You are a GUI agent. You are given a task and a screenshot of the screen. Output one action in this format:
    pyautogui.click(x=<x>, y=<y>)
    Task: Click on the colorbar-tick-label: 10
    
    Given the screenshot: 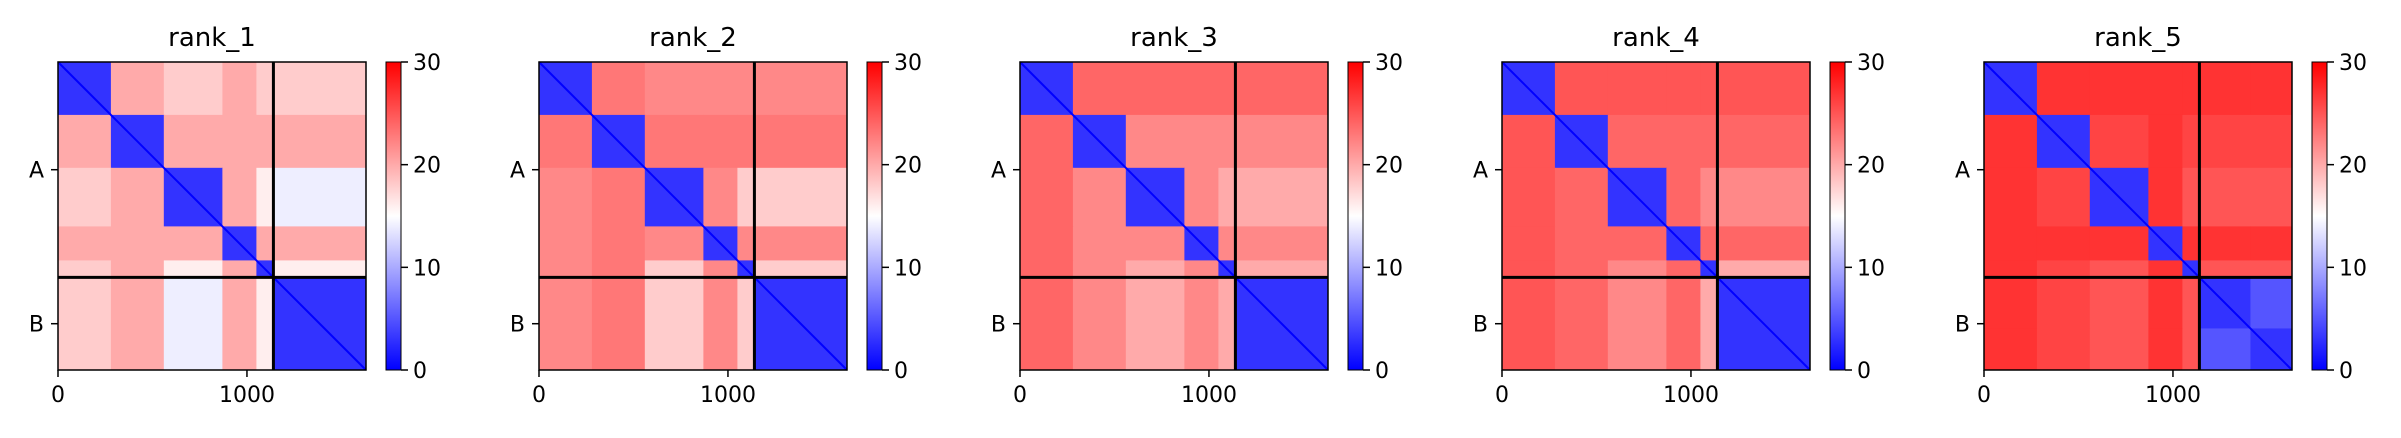 What is the action you would take?
    pyautogui.click(x=1871, y=268)
    